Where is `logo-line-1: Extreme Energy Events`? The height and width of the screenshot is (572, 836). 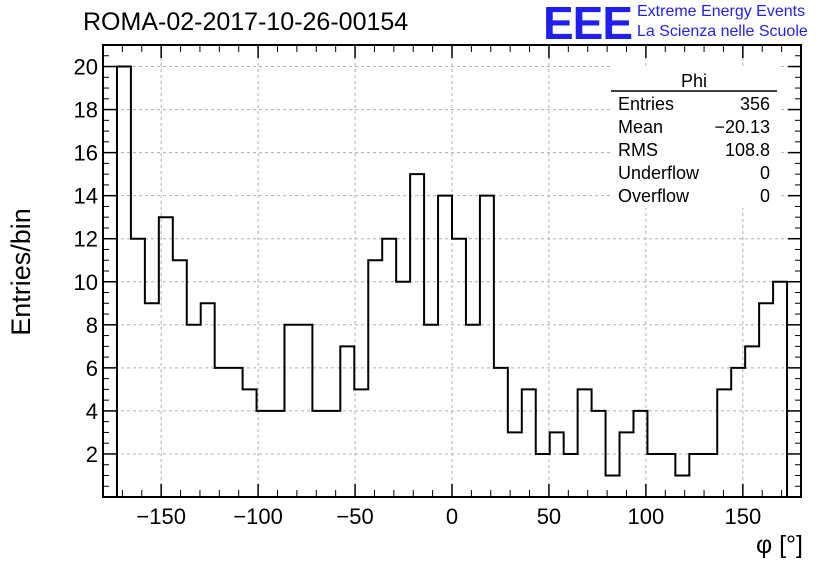
logo-line-1: Extreme Energy Events is located at coordinates (721, 11).